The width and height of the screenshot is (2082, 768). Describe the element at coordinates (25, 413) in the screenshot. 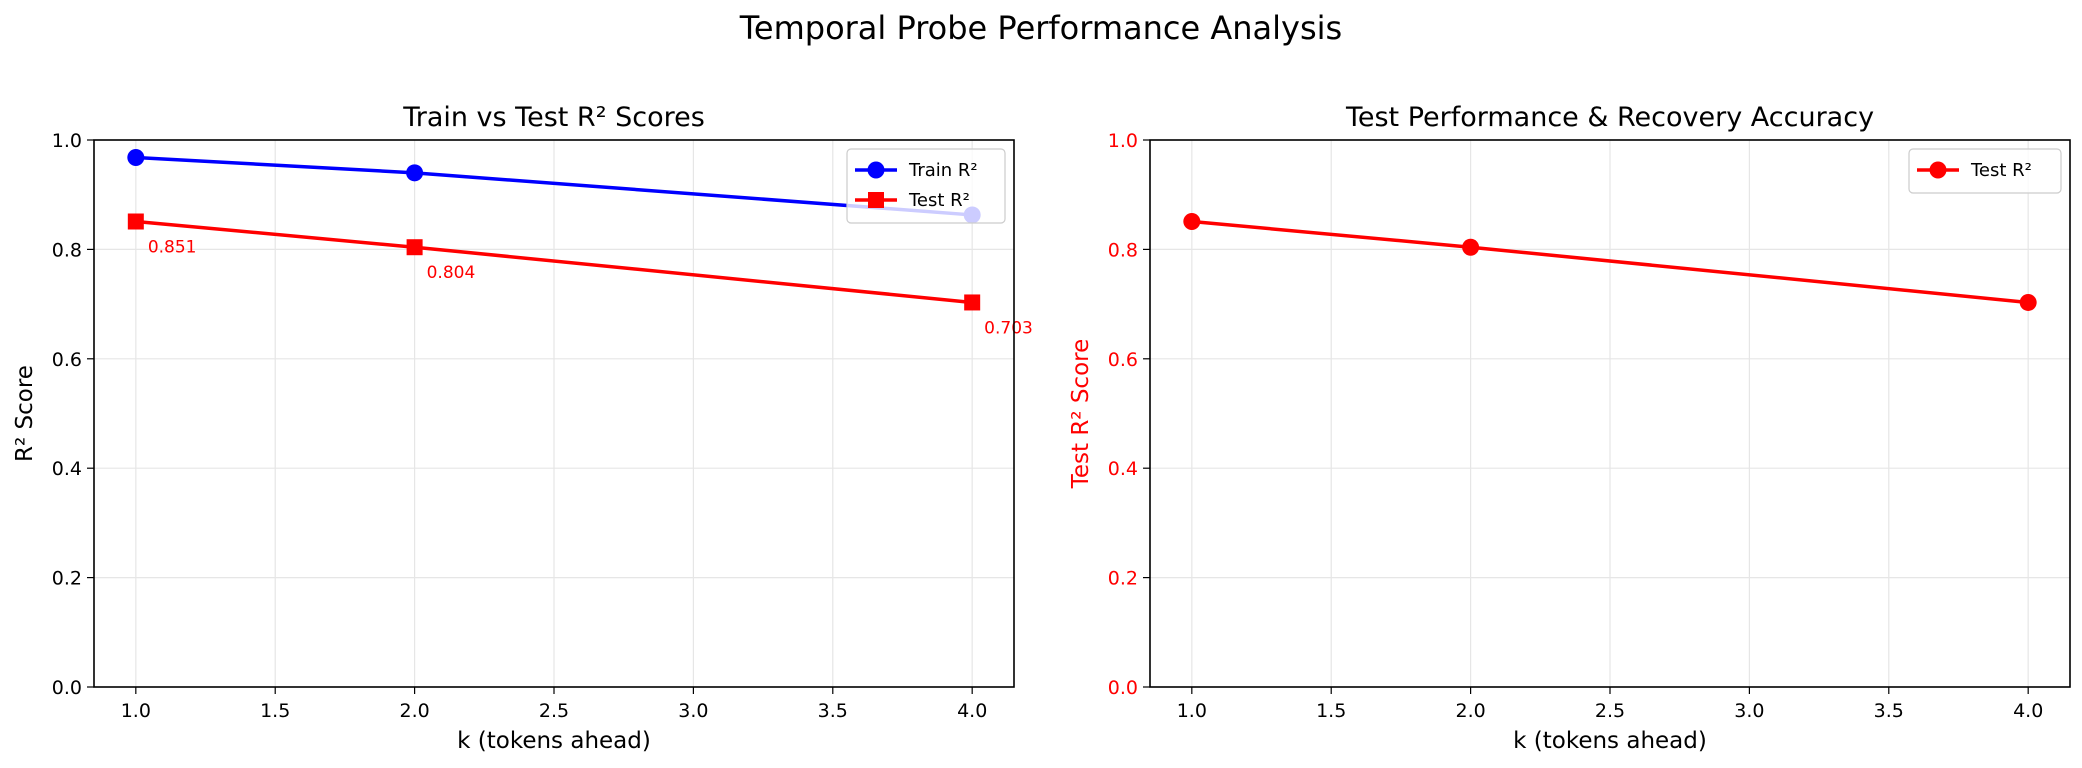

I see `chart-0-ylabel: R² Score` at that location.